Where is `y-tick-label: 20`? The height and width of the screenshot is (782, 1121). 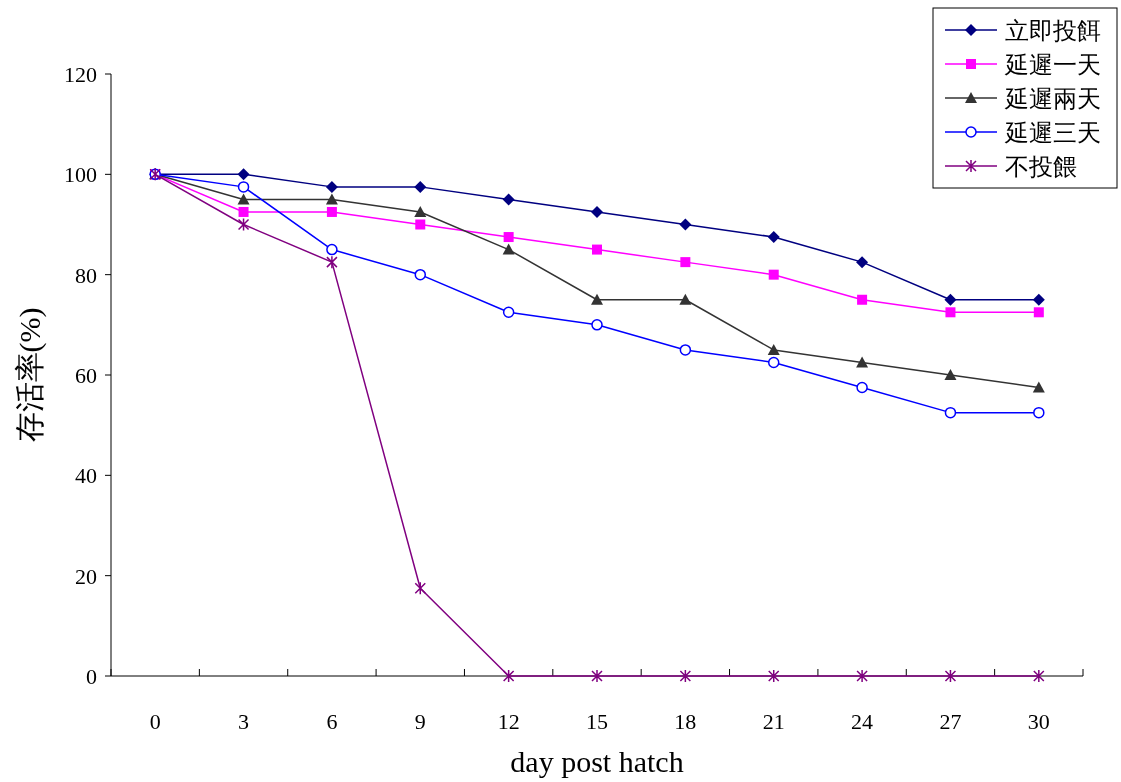 y-tick-label: 20 is located at coordinates (86, 576).